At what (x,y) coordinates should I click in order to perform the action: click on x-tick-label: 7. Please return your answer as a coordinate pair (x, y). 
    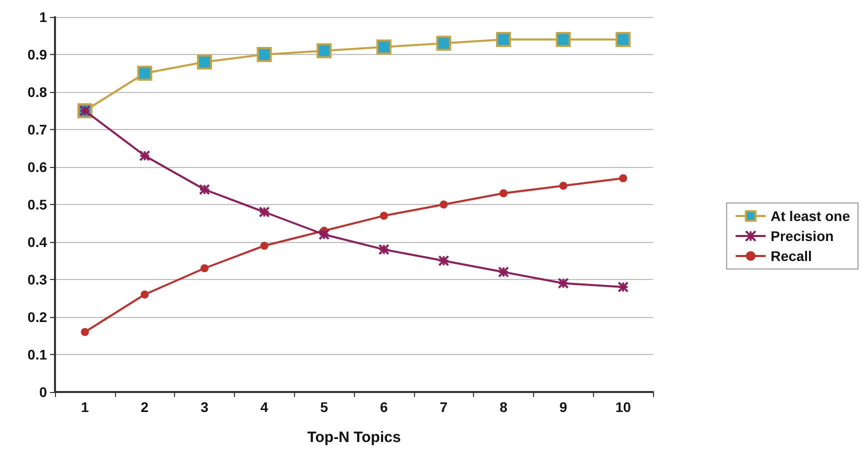
    Looking at the image, I should click on (444, 407).